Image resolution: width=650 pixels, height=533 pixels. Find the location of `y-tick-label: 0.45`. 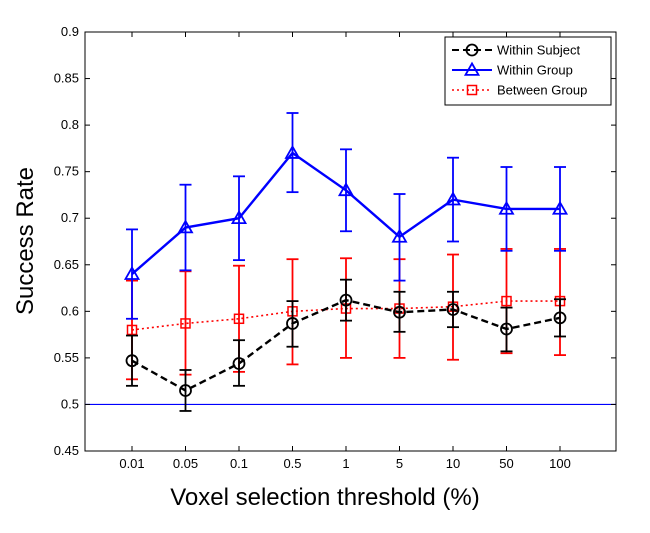

y-tick-label: 0.45 is located at coordinates (66, 450).